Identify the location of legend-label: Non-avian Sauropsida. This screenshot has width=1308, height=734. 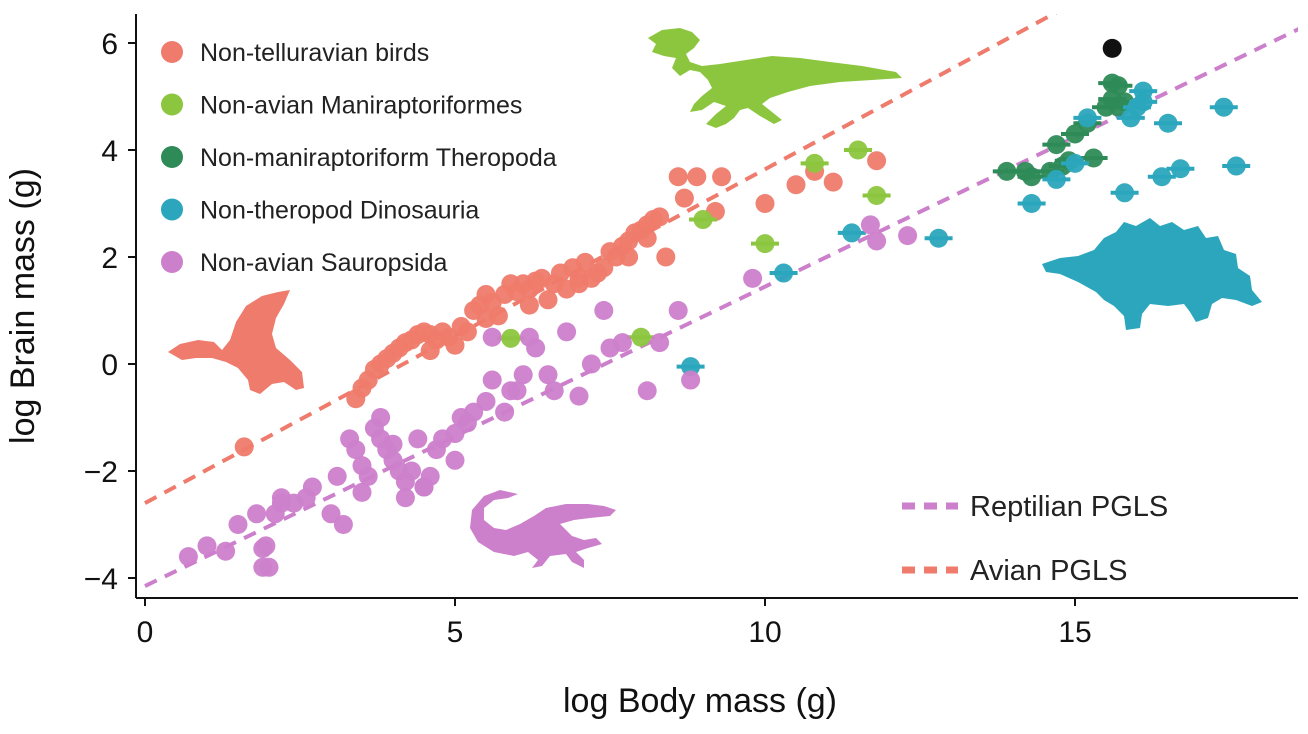
(323, 263).